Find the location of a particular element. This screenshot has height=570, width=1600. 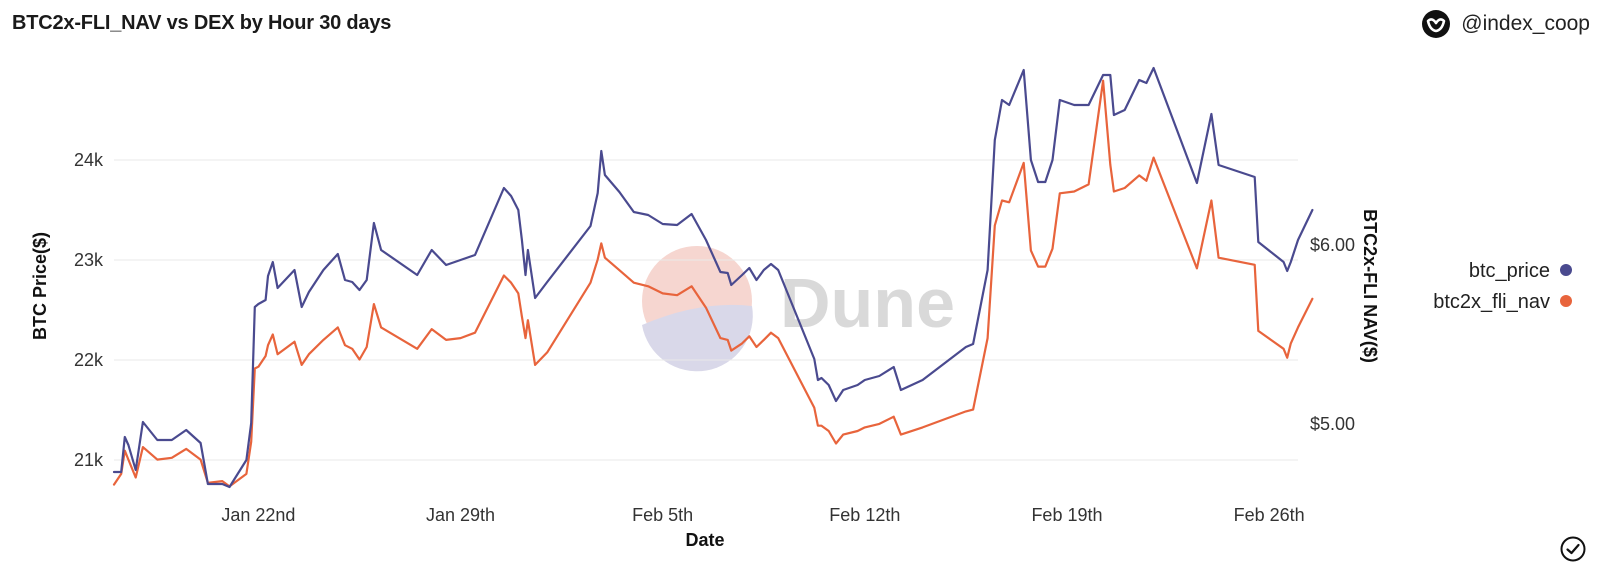

index-coop-logo-icon is located at coordinates (1436, 24).